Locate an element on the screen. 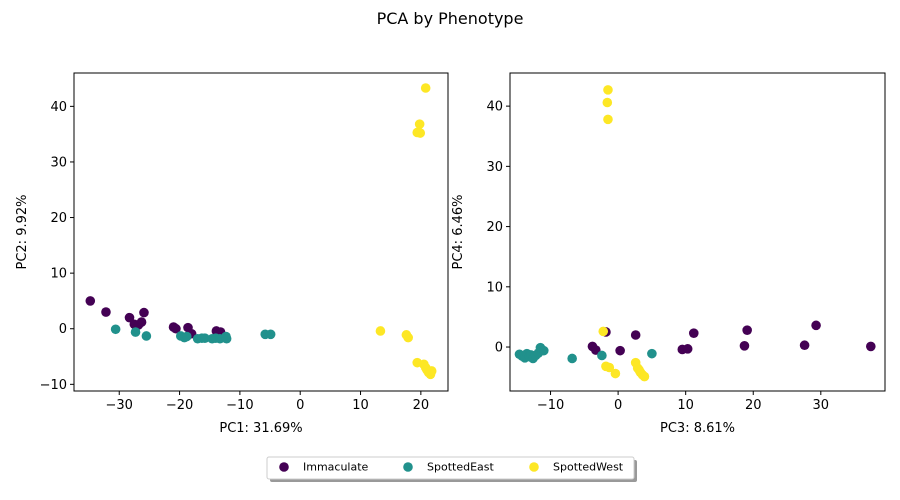 The height and width of the screenshot is (500, 900). legend: Immaculate SpottedEast SpottedWest is located at coordinates (451, 469).